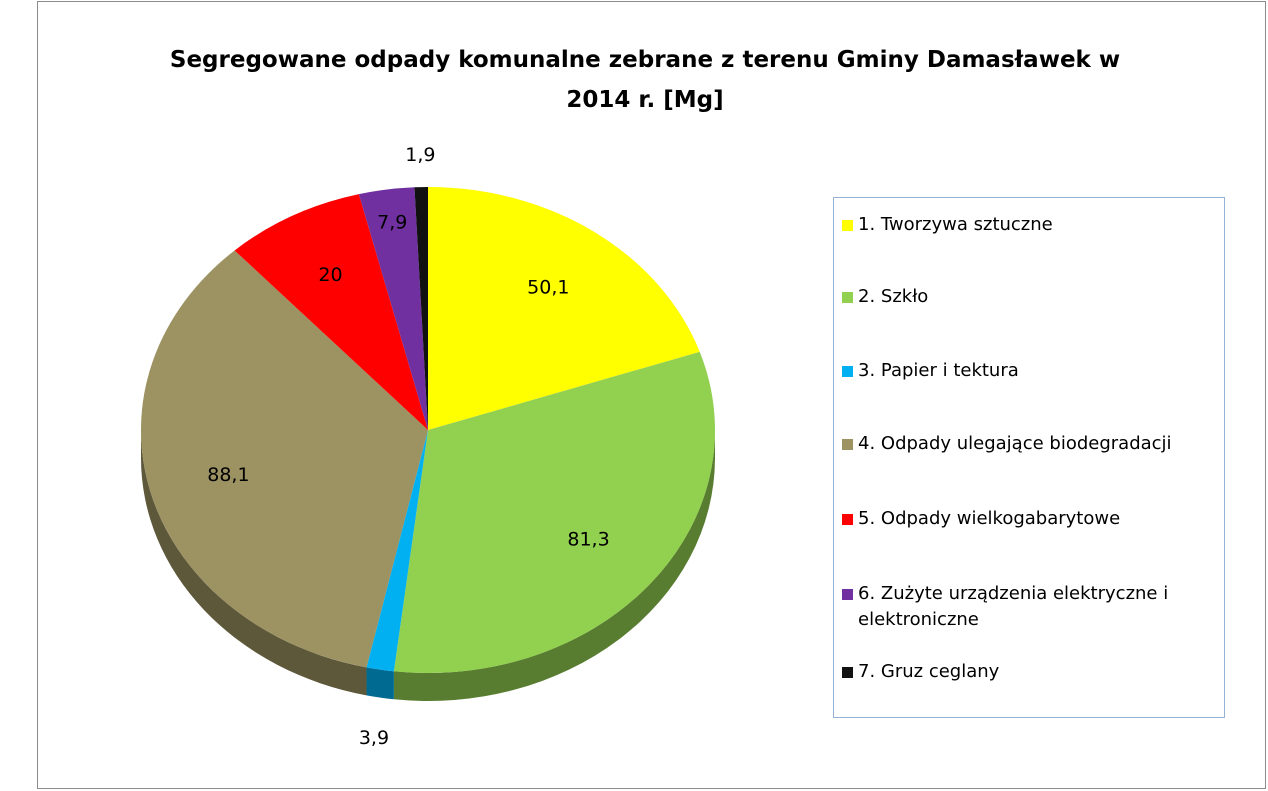 Image resolution: width=1268 pixels, height=791 pixels. Describe the element at coordinates (548, 287) in the screenshot. I see `data-label: 50,1` at that location.